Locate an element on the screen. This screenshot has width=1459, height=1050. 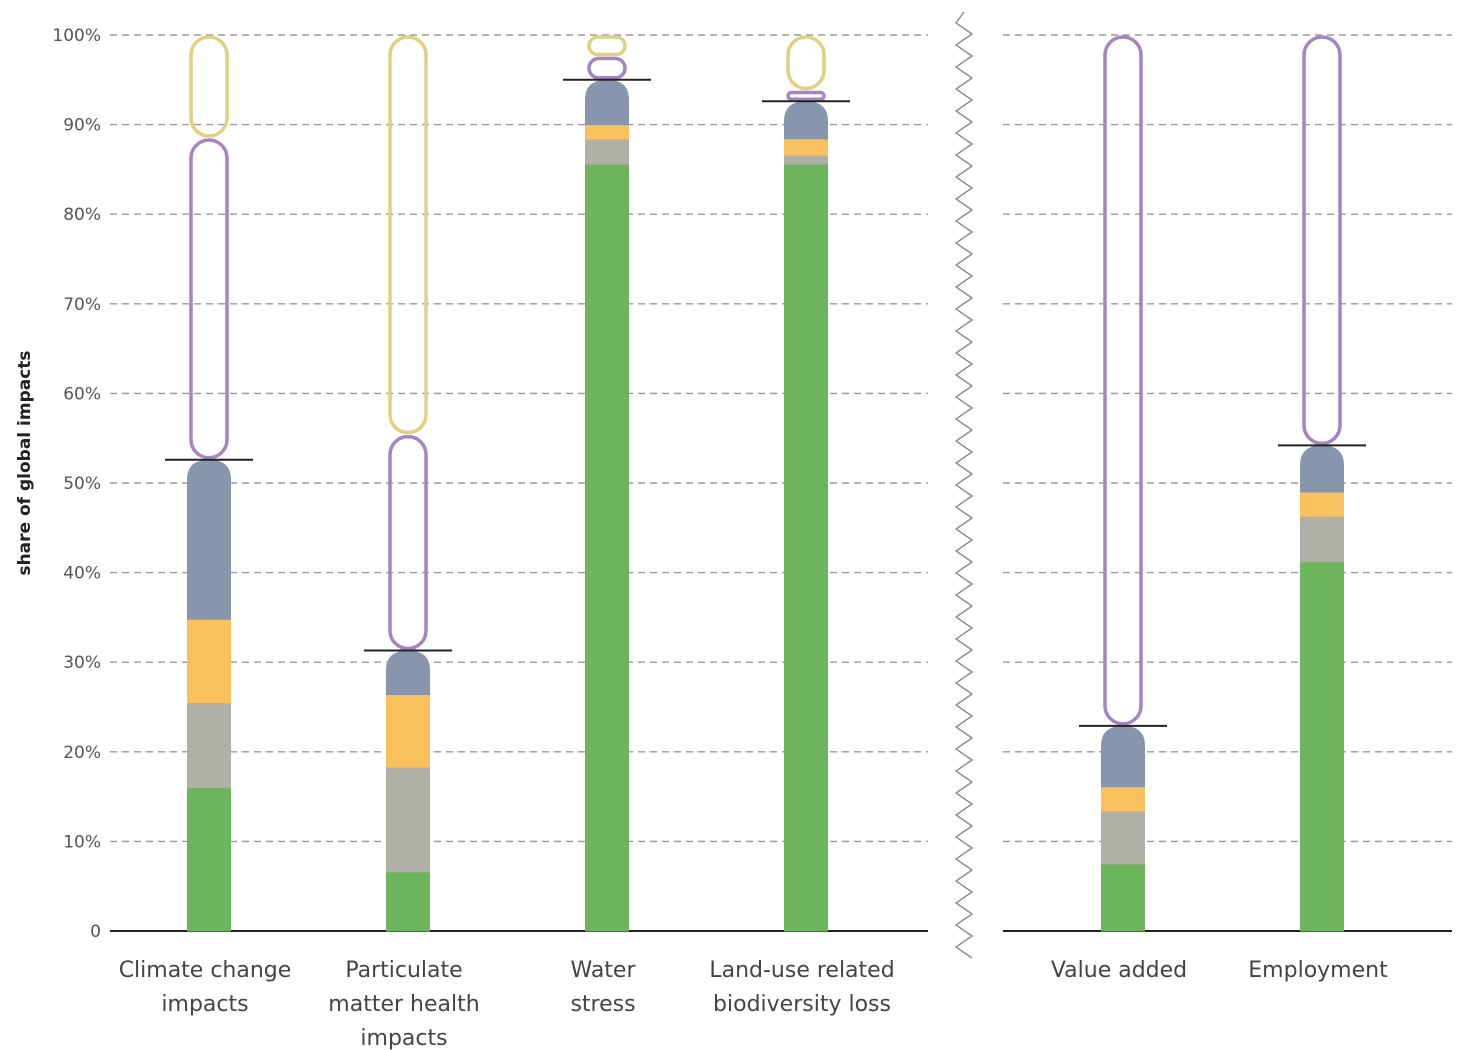
category-label: Employment is located at coordinates (1318, 970).